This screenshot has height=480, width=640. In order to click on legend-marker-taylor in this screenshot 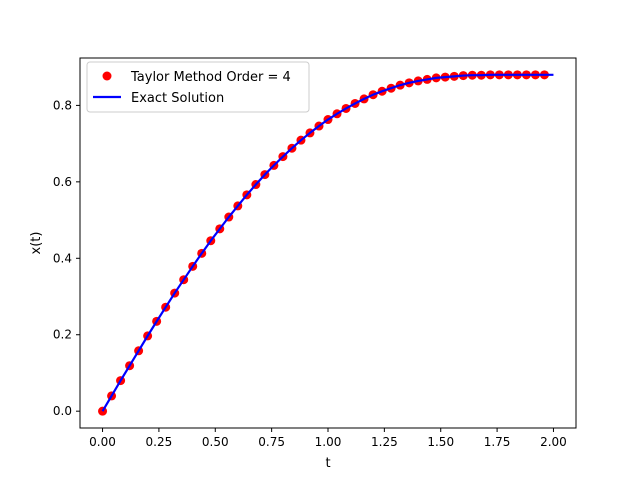, I will do `click(107, 76)`.